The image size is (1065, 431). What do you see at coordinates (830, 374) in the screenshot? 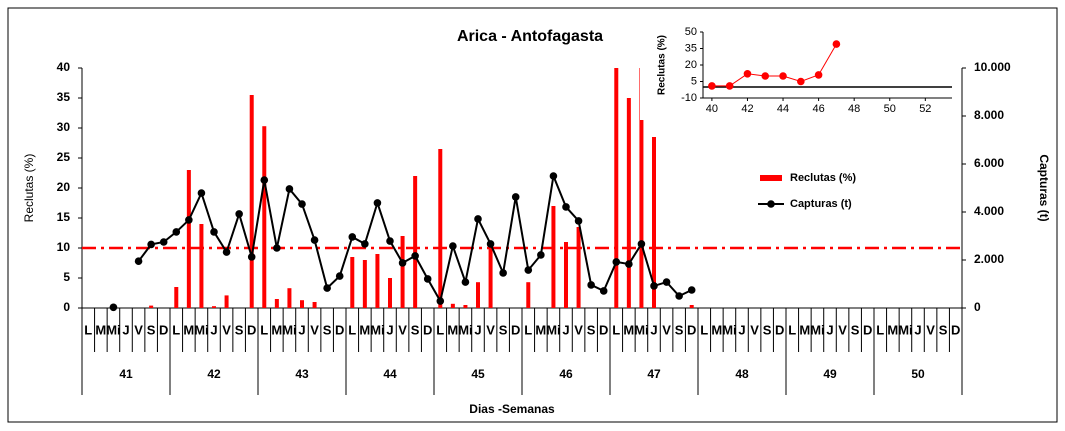
I see `group-label: 49` at bounding box center [830, 374].